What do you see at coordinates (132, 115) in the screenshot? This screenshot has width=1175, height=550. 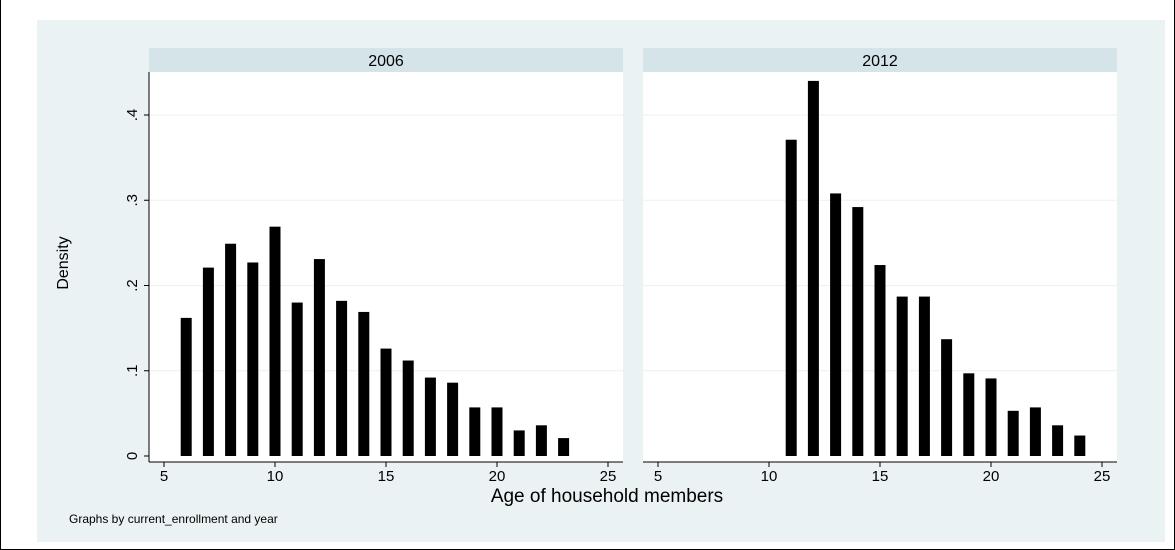 I see `y-tick-label-4: .4` at bounding box center [132, 115].